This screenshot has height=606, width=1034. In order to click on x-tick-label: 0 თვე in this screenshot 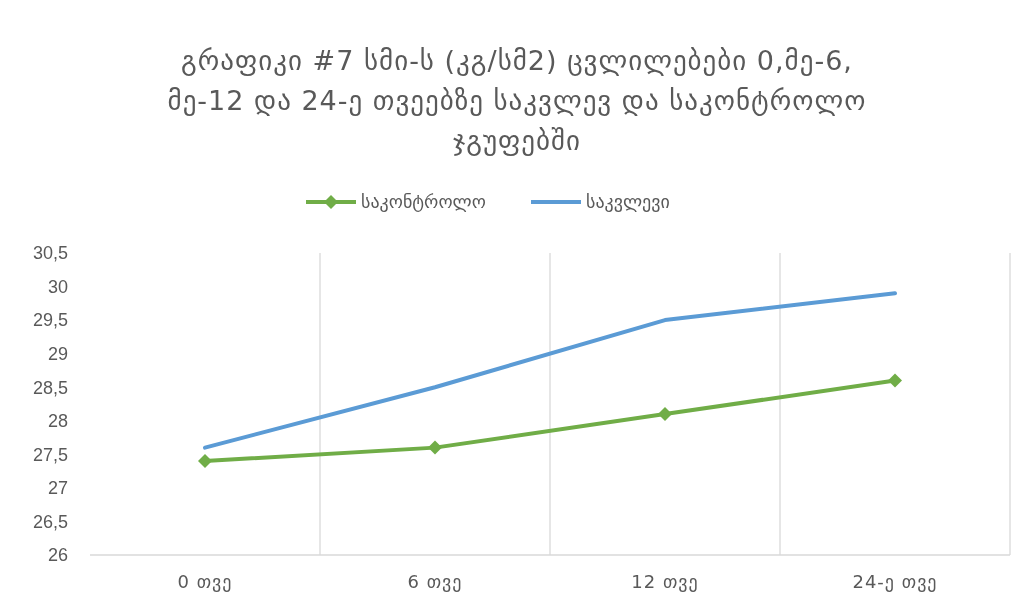, I will do `click(205, 581)`.